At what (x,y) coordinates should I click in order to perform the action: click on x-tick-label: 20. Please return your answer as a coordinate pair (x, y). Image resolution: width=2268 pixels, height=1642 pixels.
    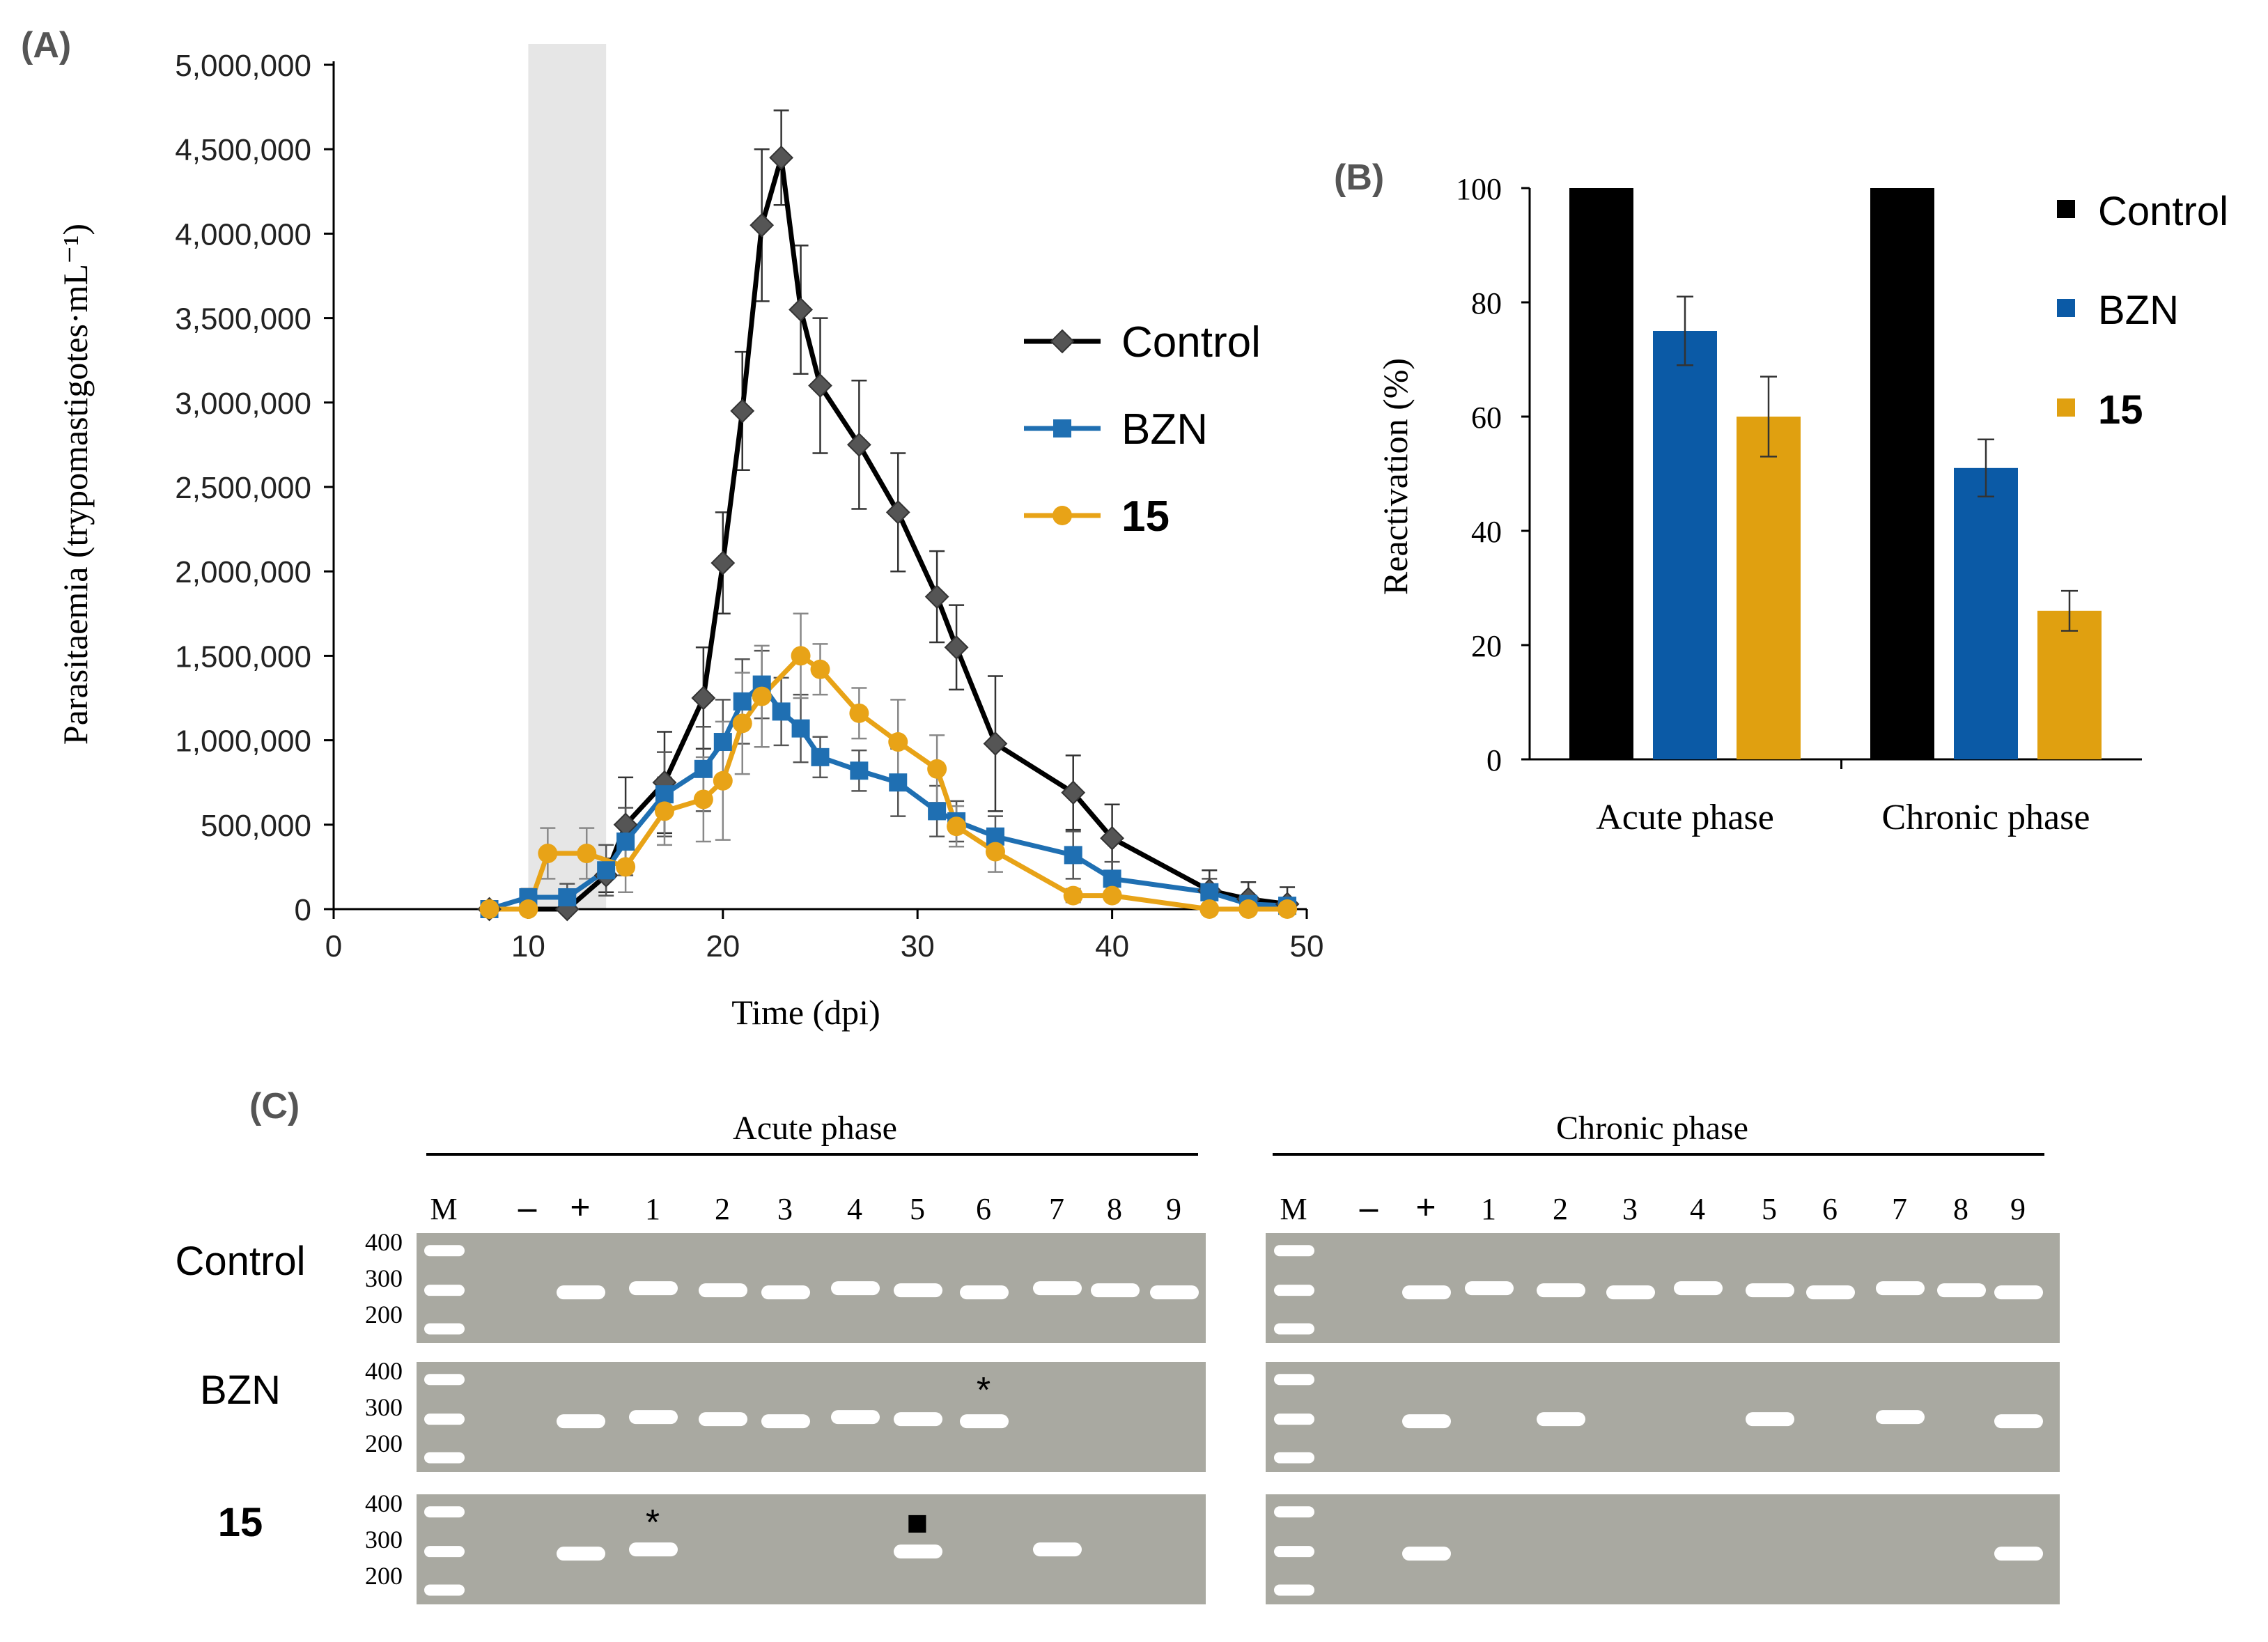
    Looking at the image, I should click on (723, 946).